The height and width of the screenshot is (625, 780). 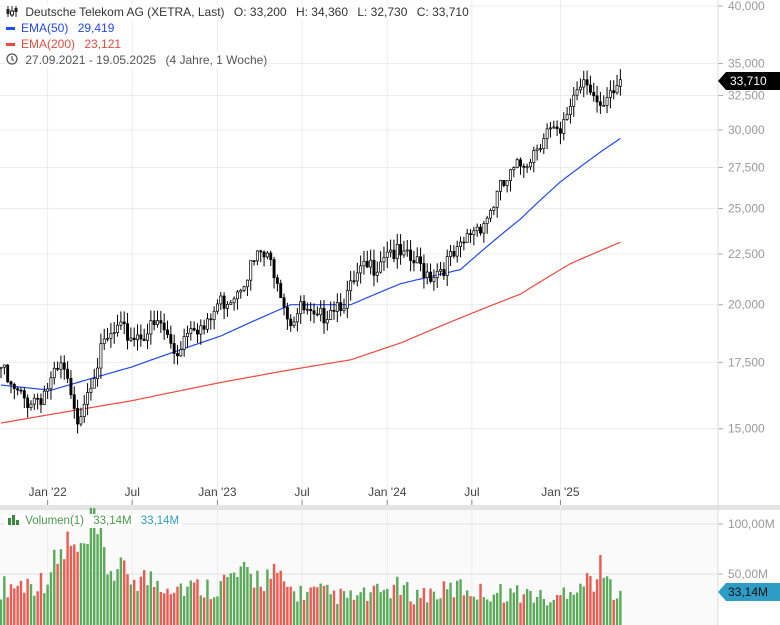 I want to click on panel-separator, so click(x=390, y=507).